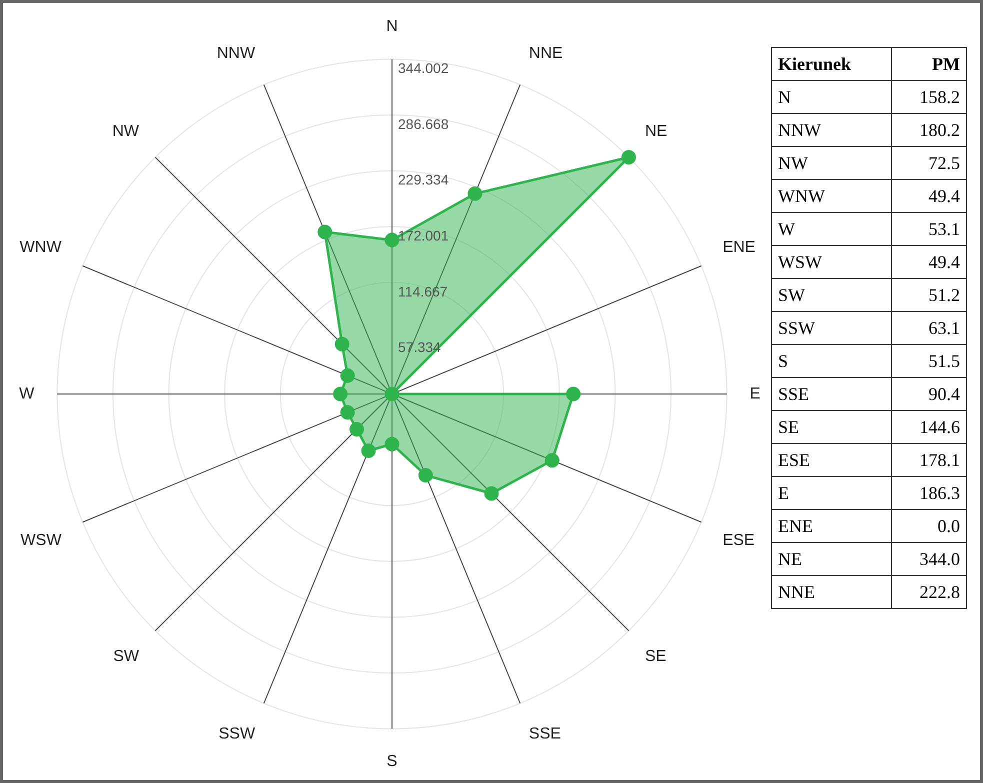 The width and height of the screenshot is (983, 783). Describe the element at coordinates (800, 262) in the screenshot. I see `category-label: WSW` at that location.